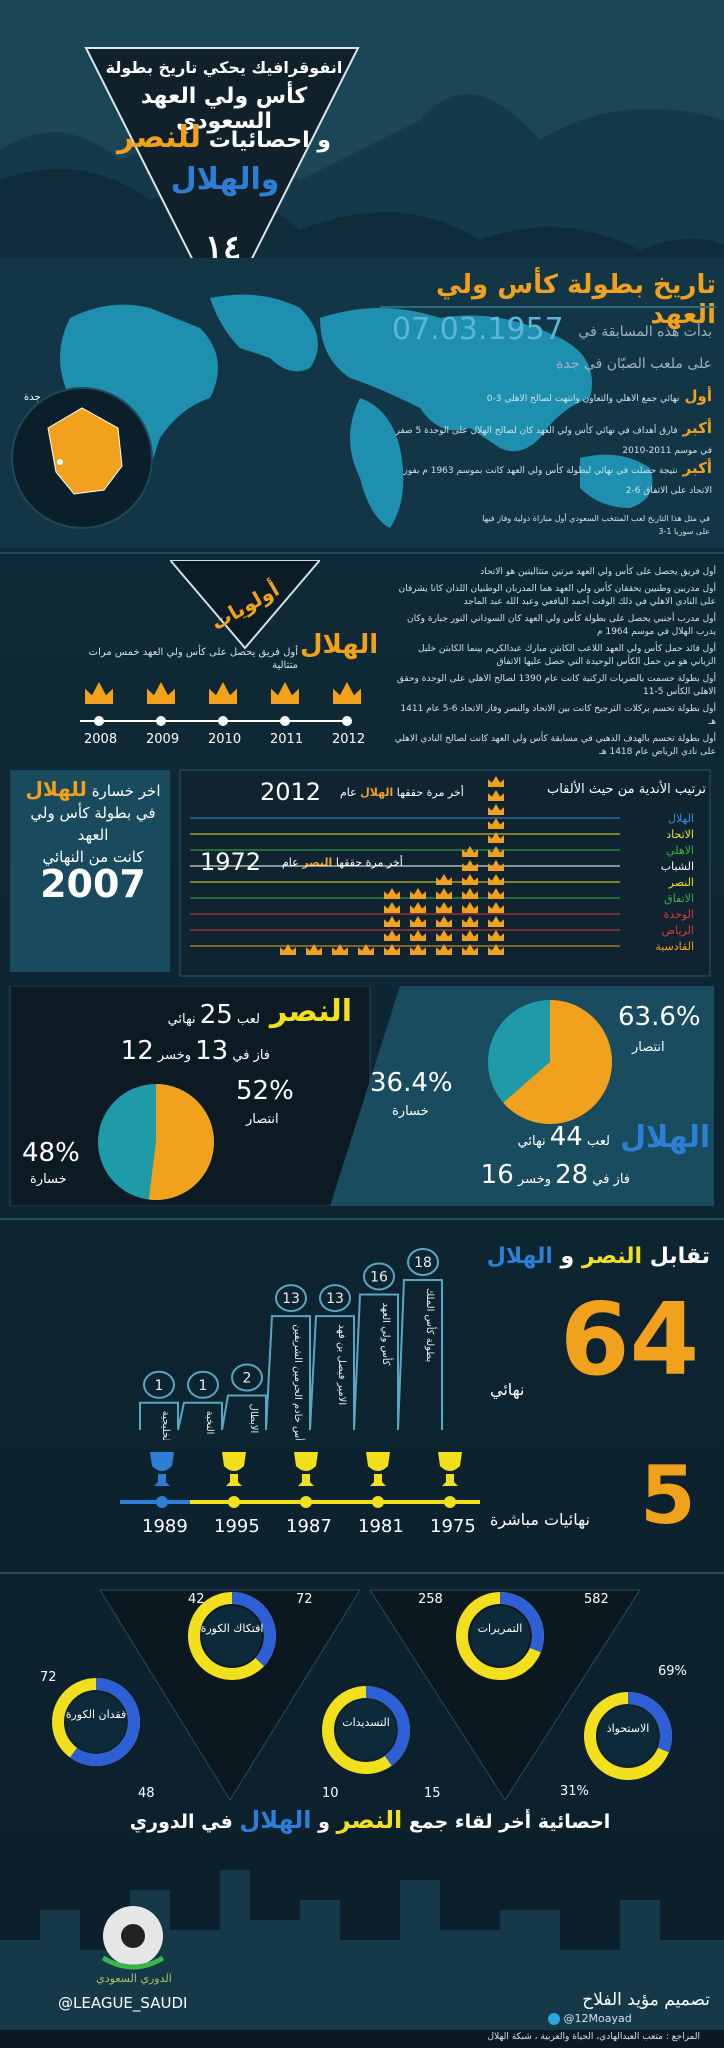 The image size is (724, 2048). I want to click on ranking-background, so click(360, 873).